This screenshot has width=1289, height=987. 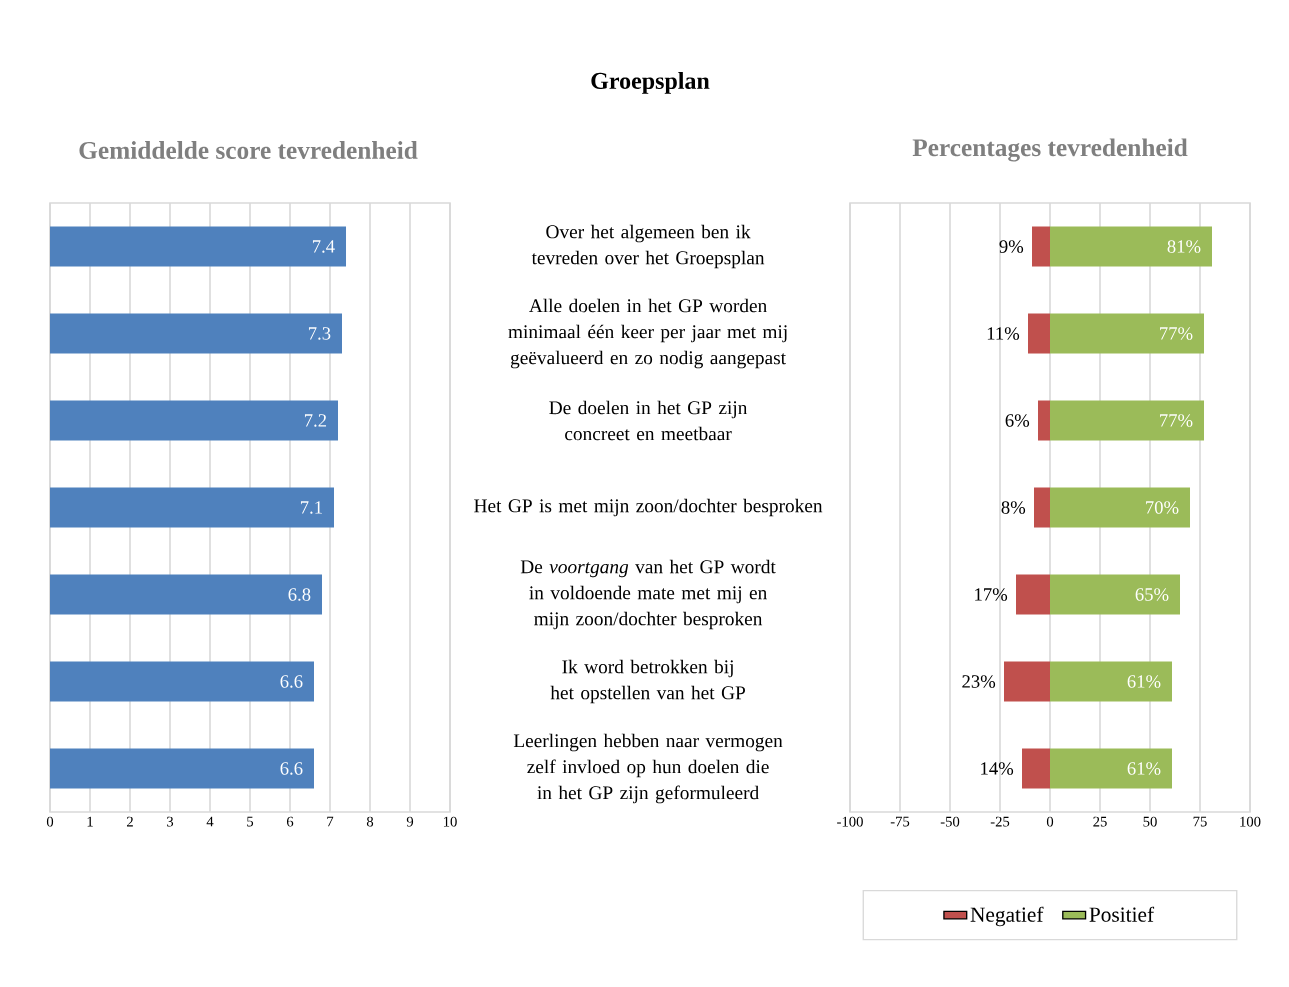 I want to click on data-label: 81%, so click(x=1184, y=246).